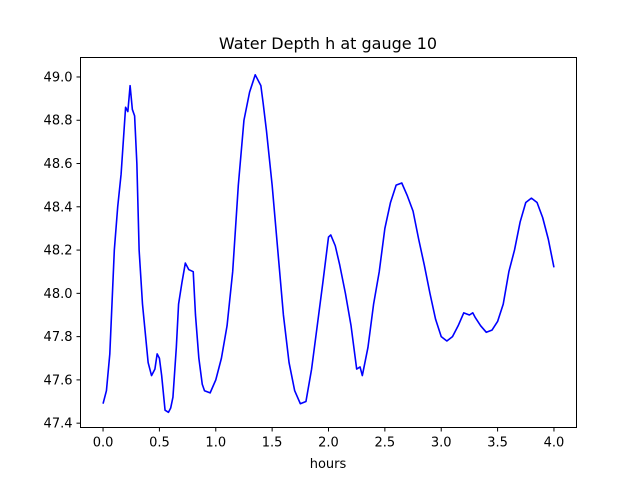  I want to click on y-tick-label: 48.0, so click(58, 294).